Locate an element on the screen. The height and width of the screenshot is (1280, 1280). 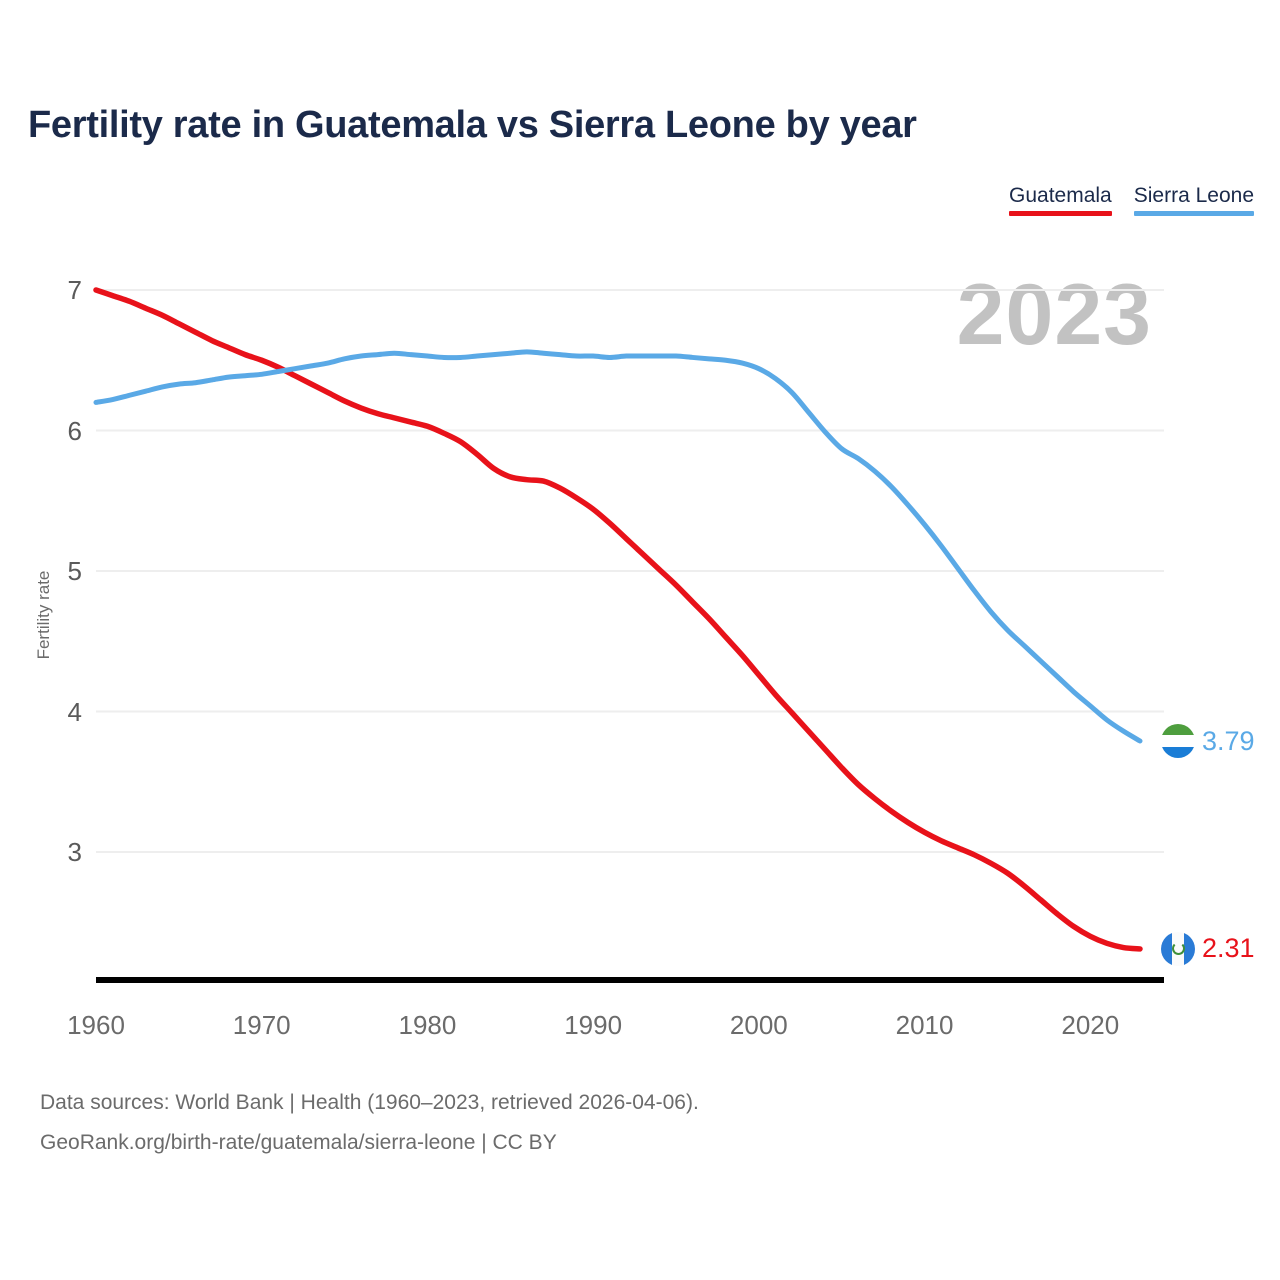
endpoint-label-guatemala: 2.31 is located at coordinates (1208, 948).